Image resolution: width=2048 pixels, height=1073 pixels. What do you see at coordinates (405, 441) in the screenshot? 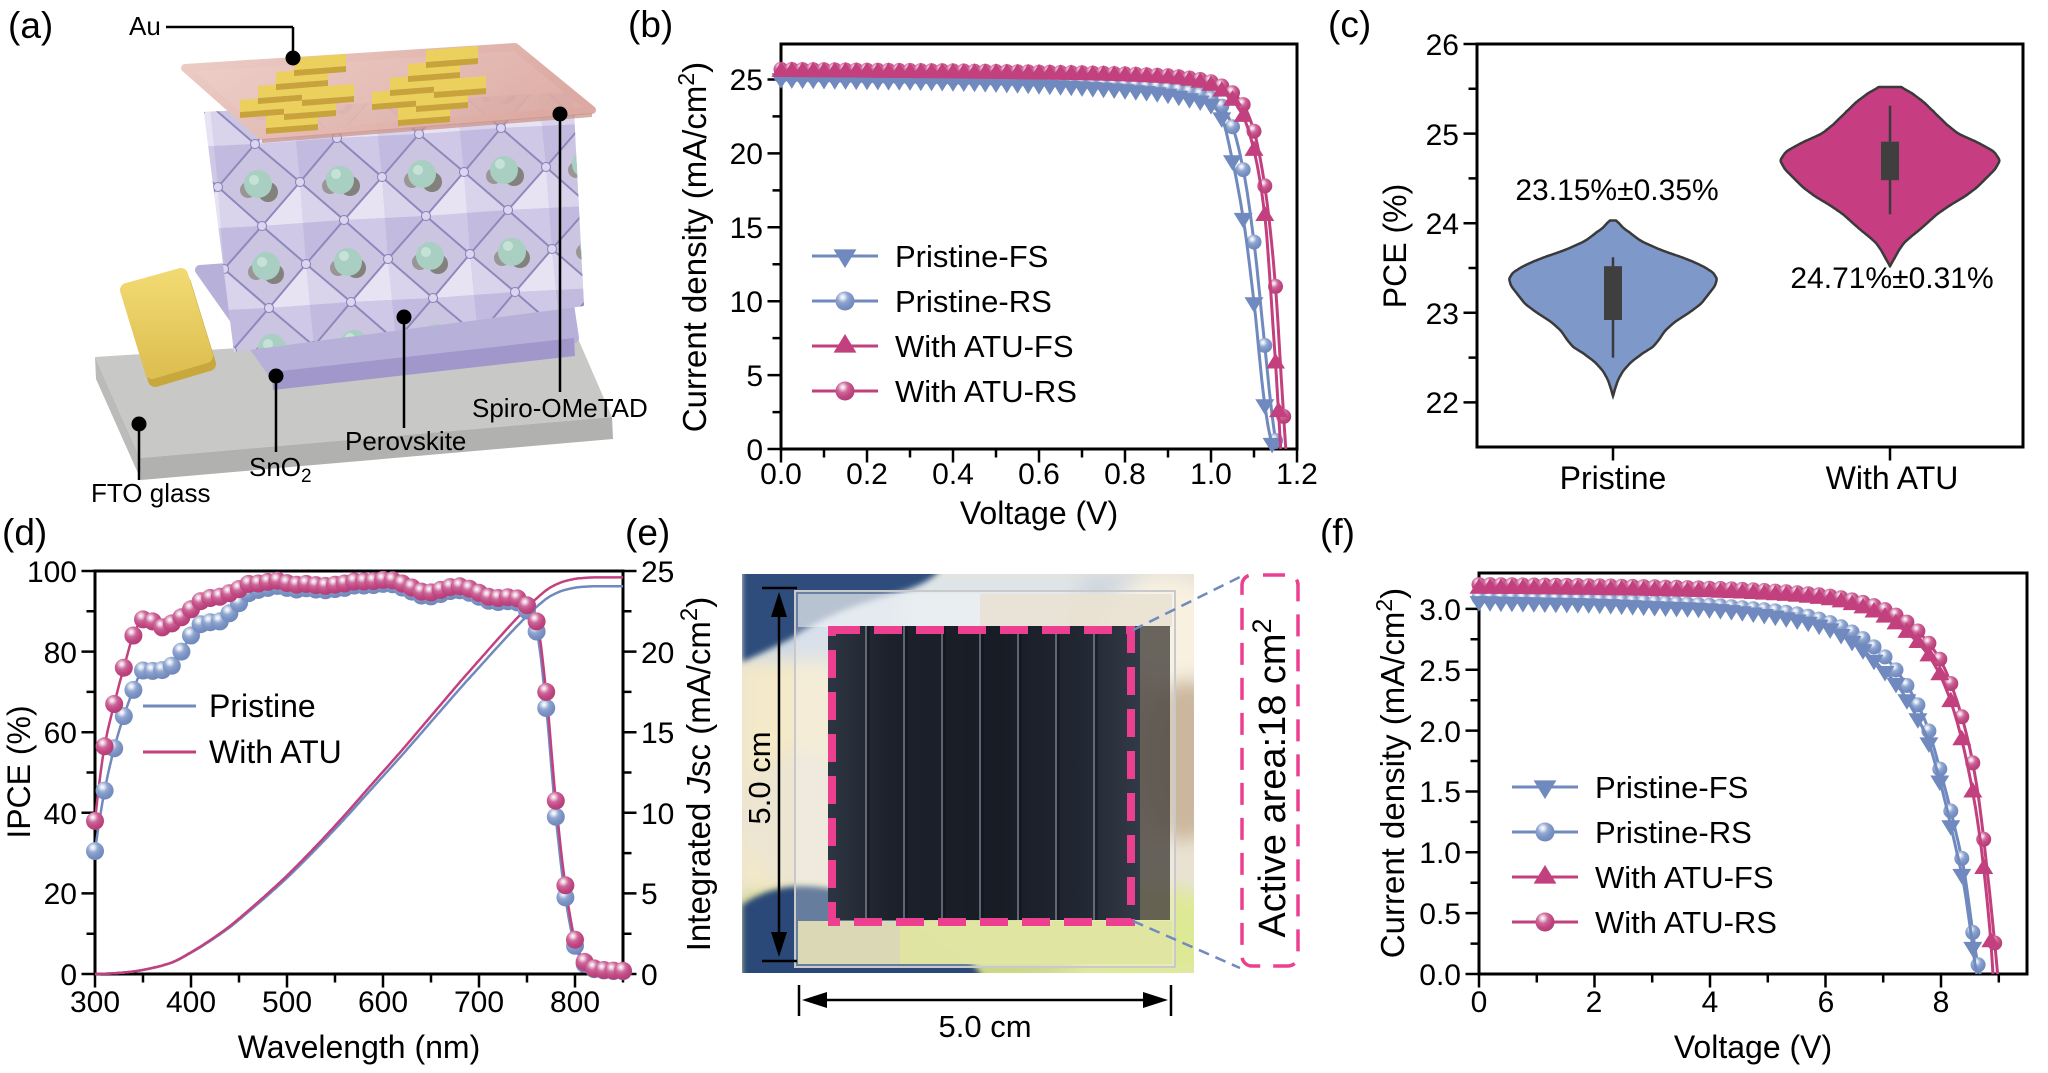
I see `svg-text: Perovskite` at bounding box center [405, 441].